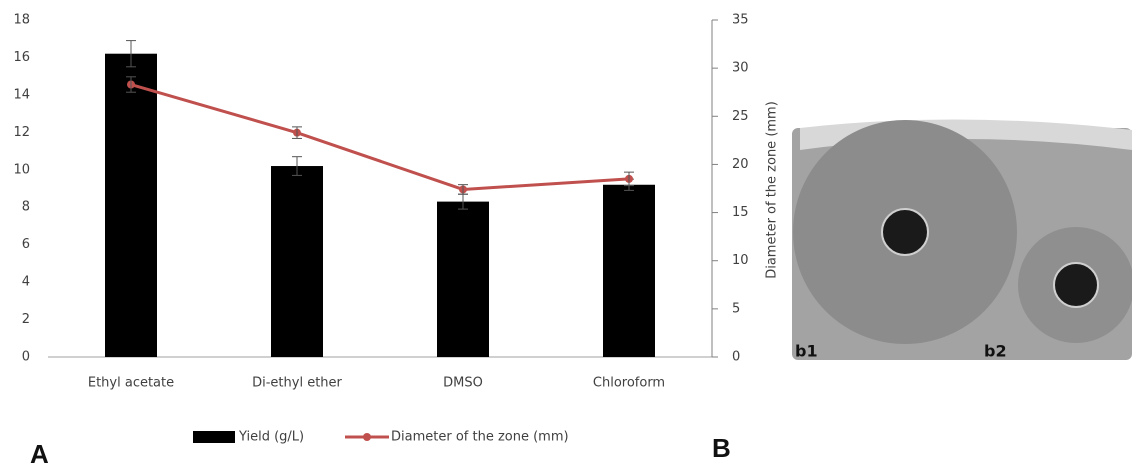 The width and height of the screenshot is (1132, 472). I want to click on legend-label: Yield (g/L), so click(271, 437).